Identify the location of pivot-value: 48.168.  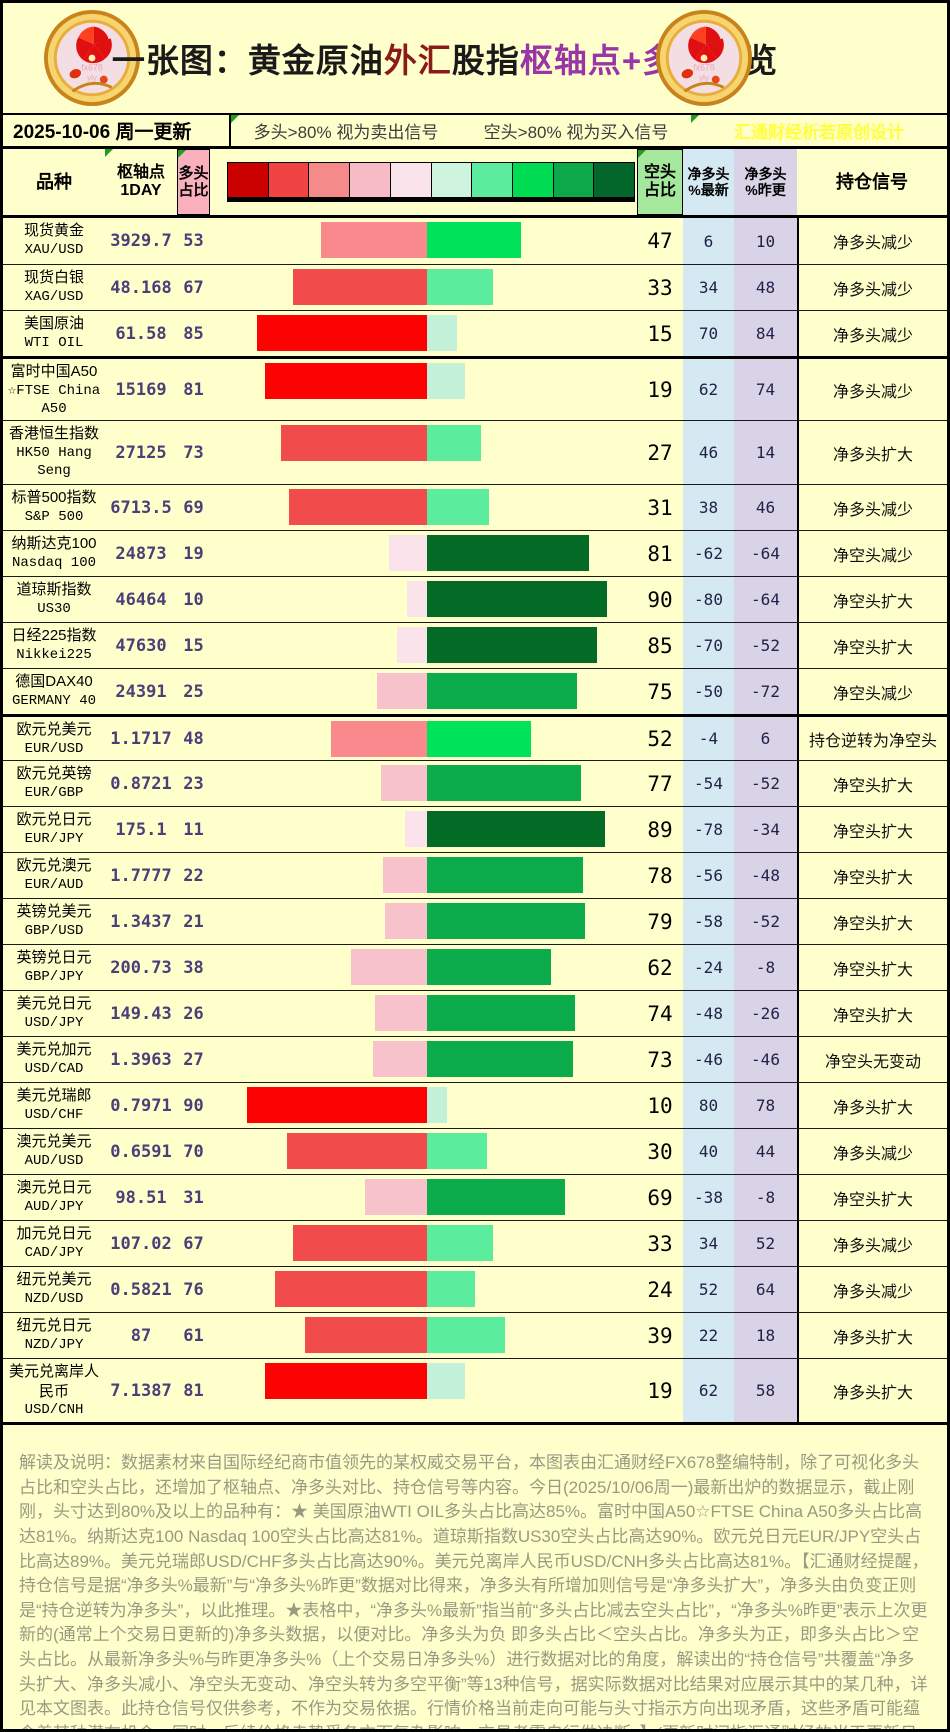
(141, 287).